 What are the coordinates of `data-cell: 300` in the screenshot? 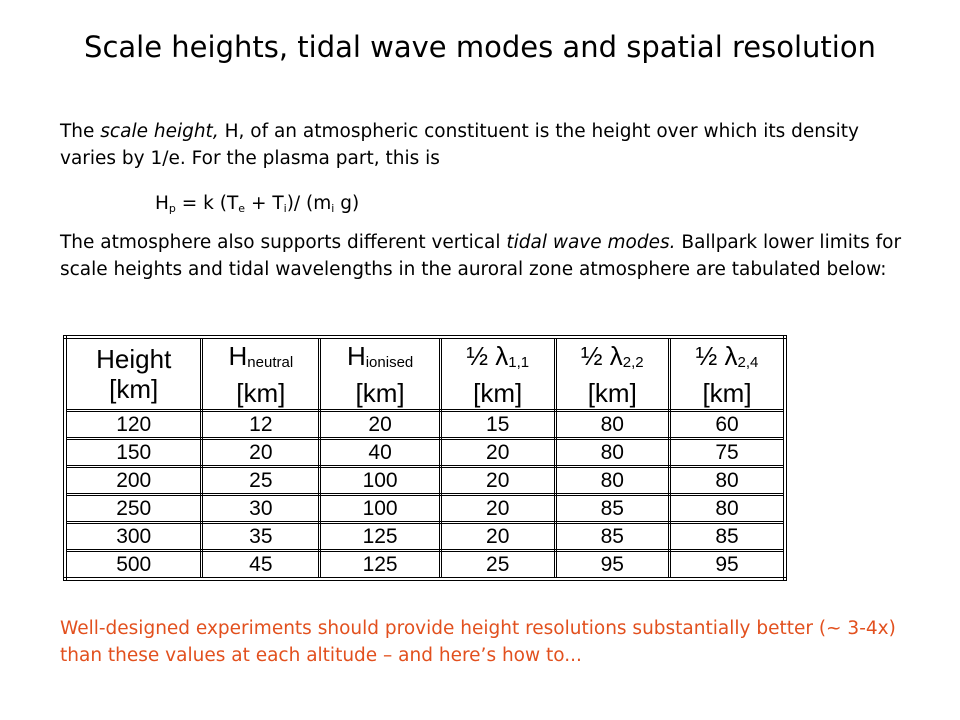 It's located at (133, 536).